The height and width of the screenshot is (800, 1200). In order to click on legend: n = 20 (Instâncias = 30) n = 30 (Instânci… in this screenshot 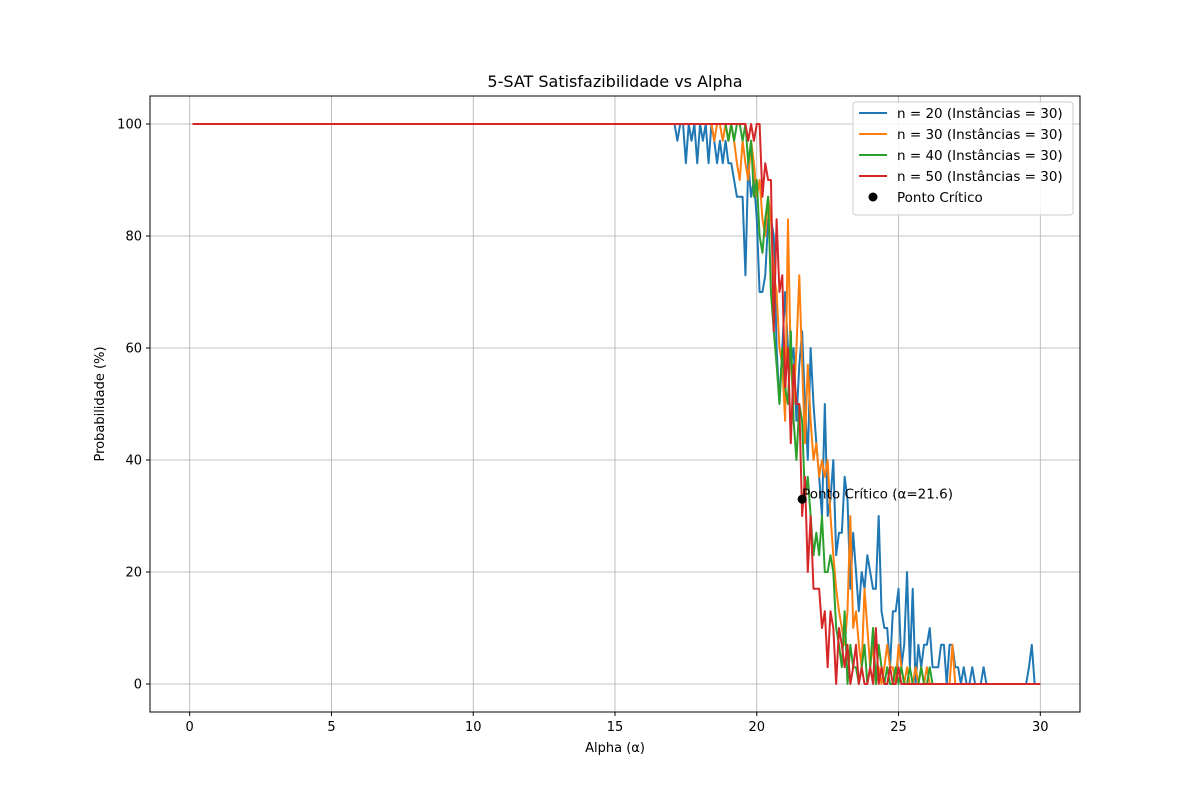, I will do `click(963, 158)`.